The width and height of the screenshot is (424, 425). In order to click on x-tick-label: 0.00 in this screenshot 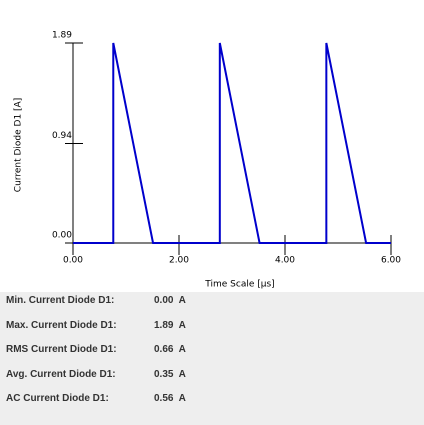, I will do `click(73, 261)`.